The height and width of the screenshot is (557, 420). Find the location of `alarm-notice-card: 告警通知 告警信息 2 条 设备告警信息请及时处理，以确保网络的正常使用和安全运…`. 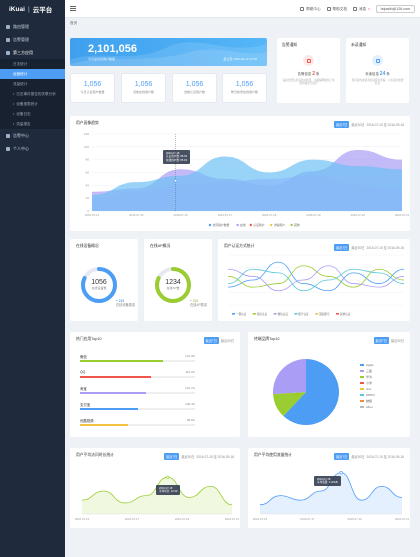

alarm-notice-card: 告警通知 告警信息 2 条 设备告警信息请及时处理，以确保网络的正常使用和安全运… is located at coordinates (308, 70).